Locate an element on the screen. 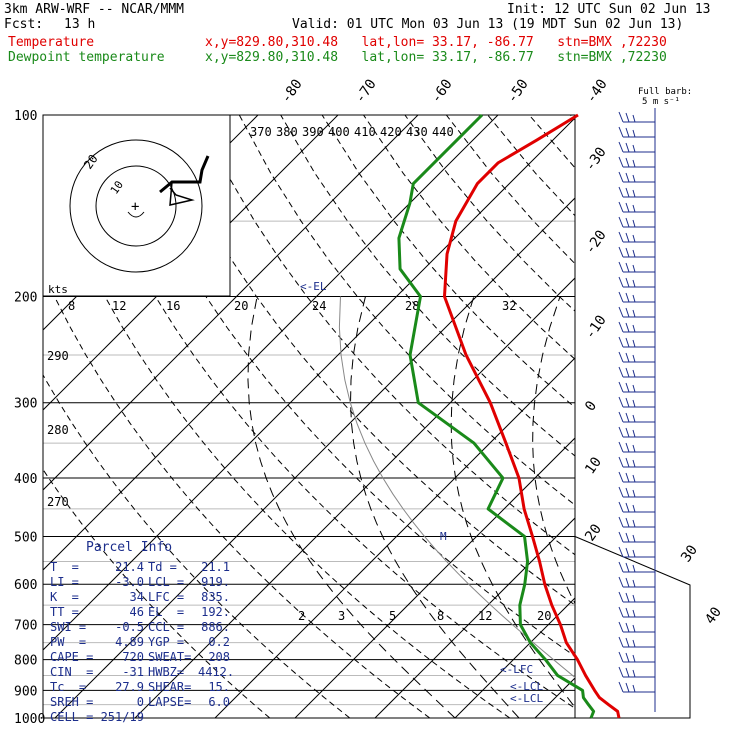 The image size is (740, 740). isotherm is located at coordinates (474, 617).